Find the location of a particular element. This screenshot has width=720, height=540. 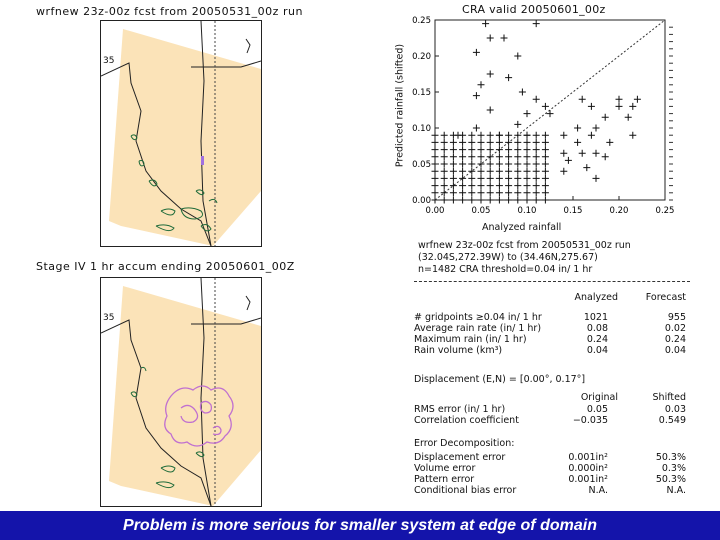

decomp-row-value-2: N.A. is located at coordinates (676, 490).